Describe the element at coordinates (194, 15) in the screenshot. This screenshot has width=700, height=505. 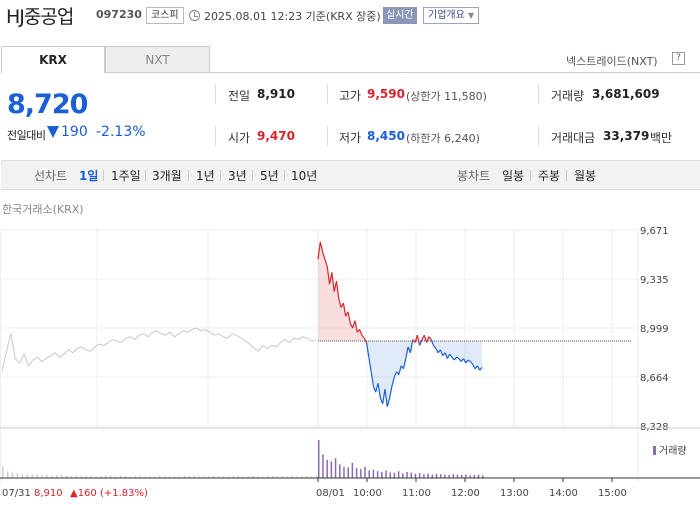
I see `clock-icon` at that location.